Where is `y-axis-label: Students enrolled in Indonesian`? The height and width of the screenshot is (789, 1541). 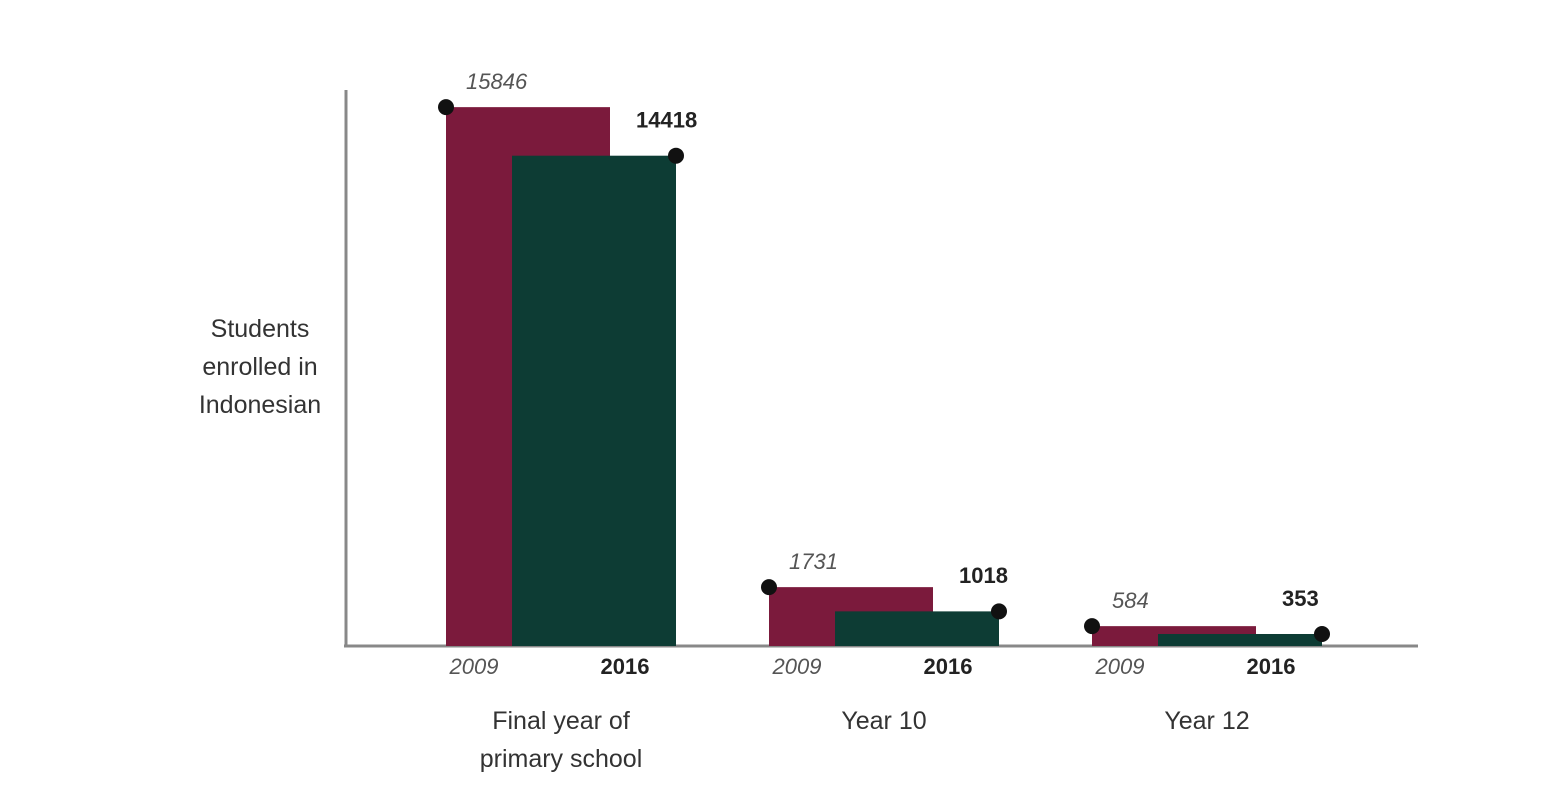
y-axis-label: Students enrolled in Indonesian is located at coordinates (260, 367).